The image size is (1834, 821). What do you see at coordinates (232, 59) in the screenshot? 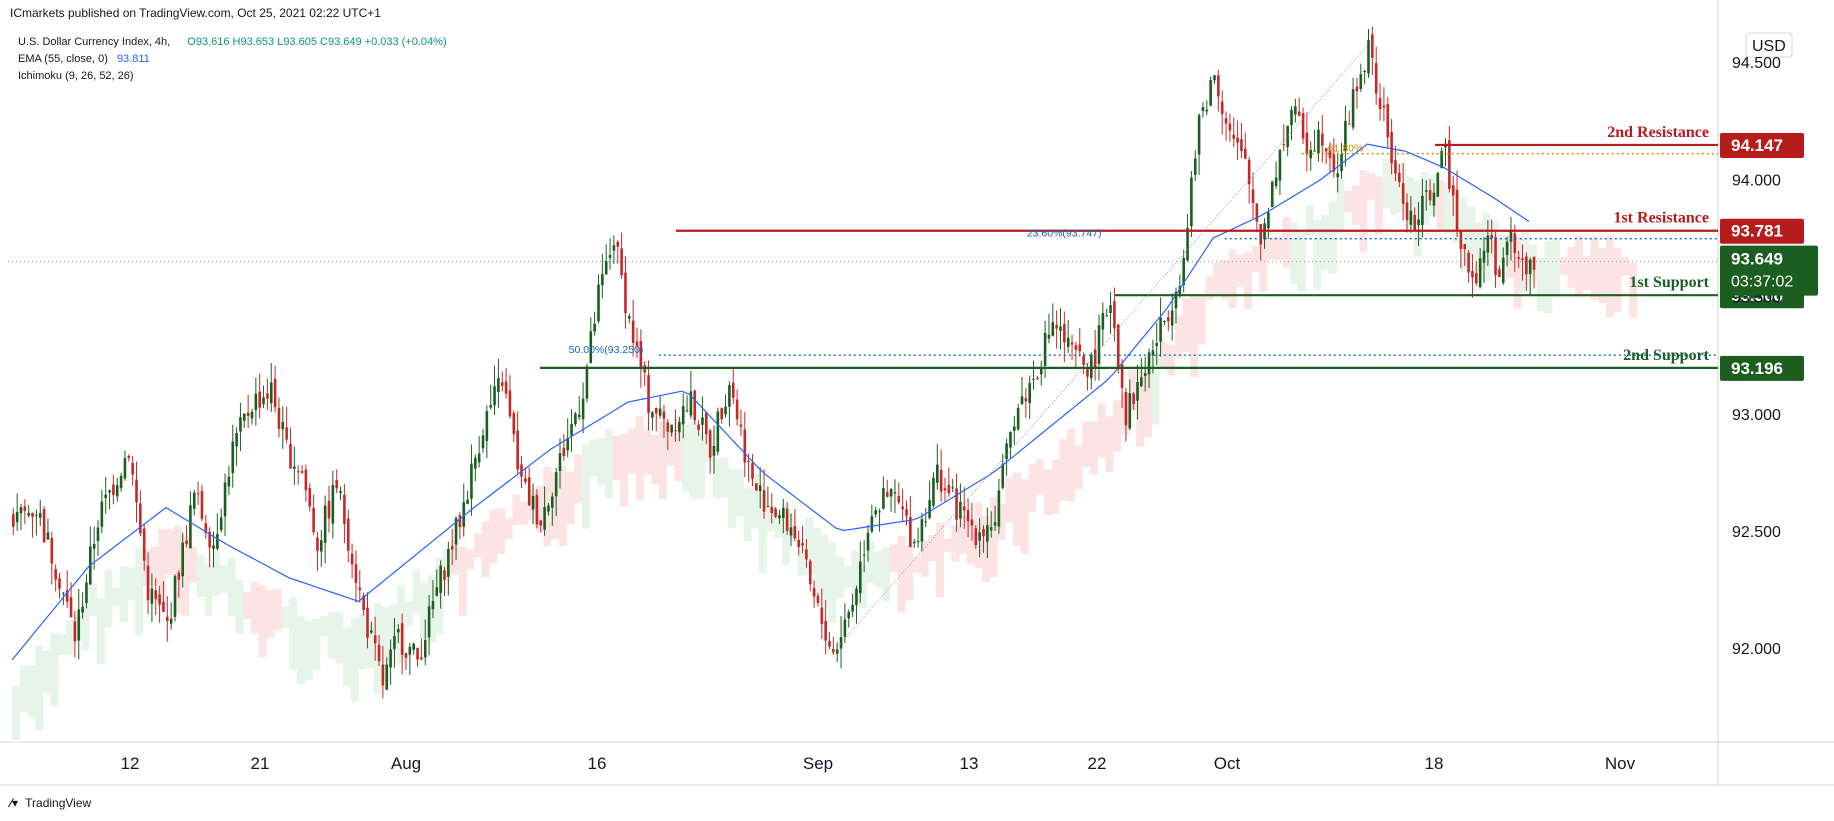
I see `ema-row: EMA (55, close, 0) 93.811` at bounding box center [232, 59].